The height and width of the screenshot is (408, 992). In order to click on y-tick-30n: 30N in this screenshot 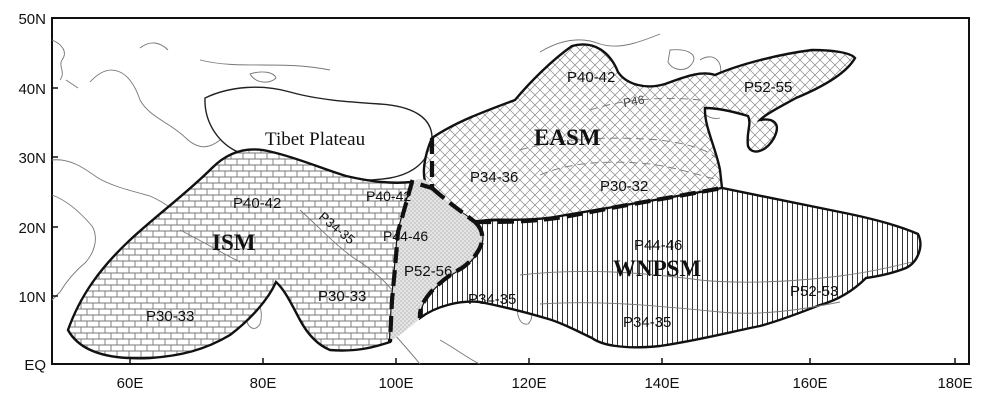, I will do `click(32, 158)`.